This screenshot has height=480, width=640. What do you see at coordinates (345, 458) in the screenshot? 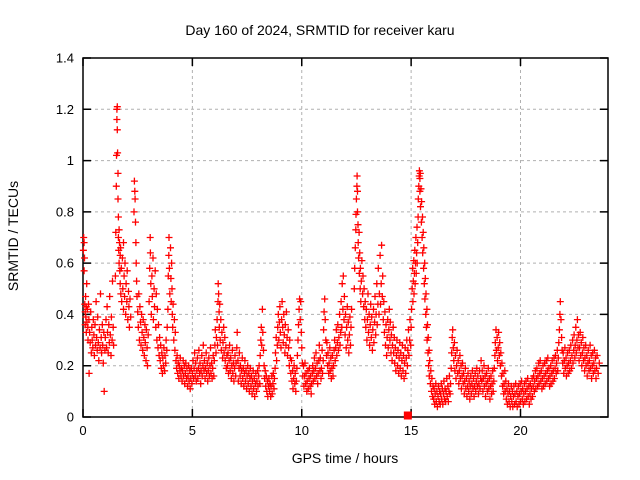
I see `x-axis-label: GPS time / hours` at bounding box center [345, 458].